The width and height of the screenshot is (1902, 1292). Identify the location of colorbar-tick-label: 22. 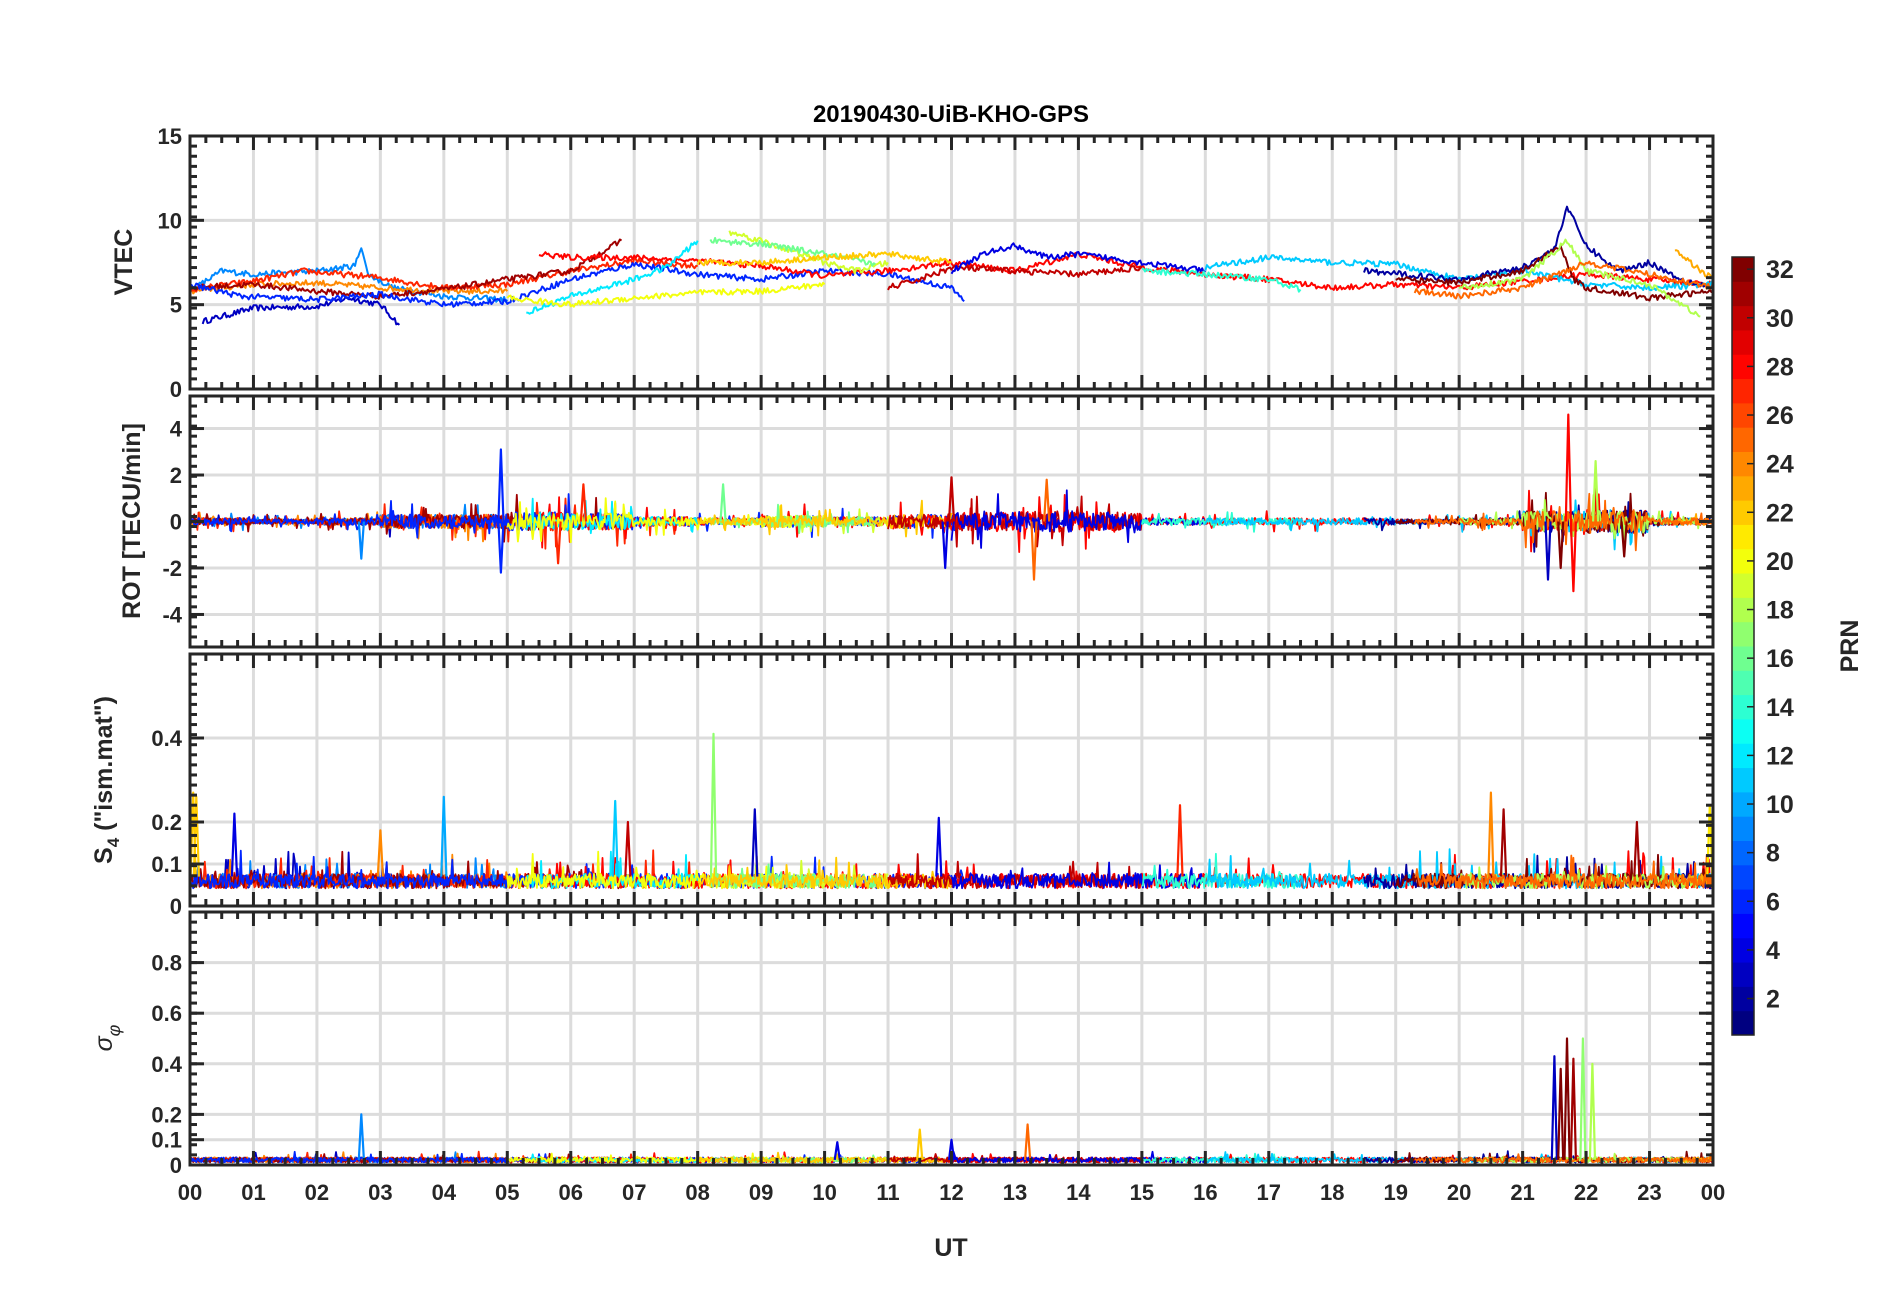
(1780, 513).